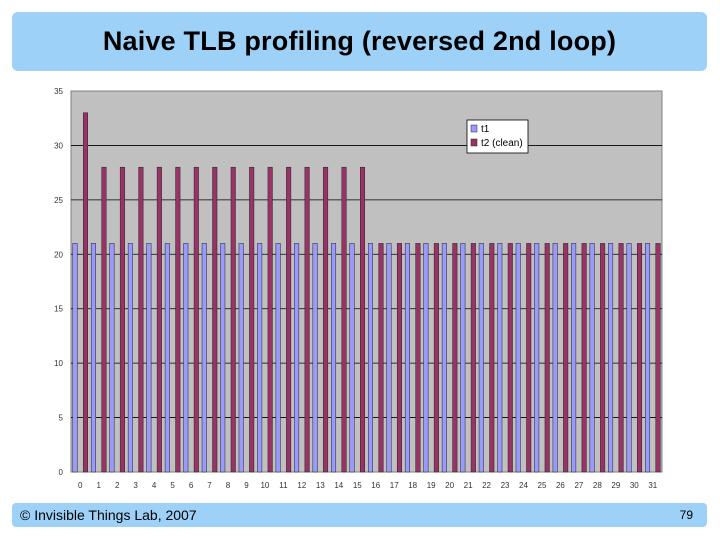 The width and height of the screenshot is (720, 540). I want to click on x-tick-label: 2, so click(117, 485).